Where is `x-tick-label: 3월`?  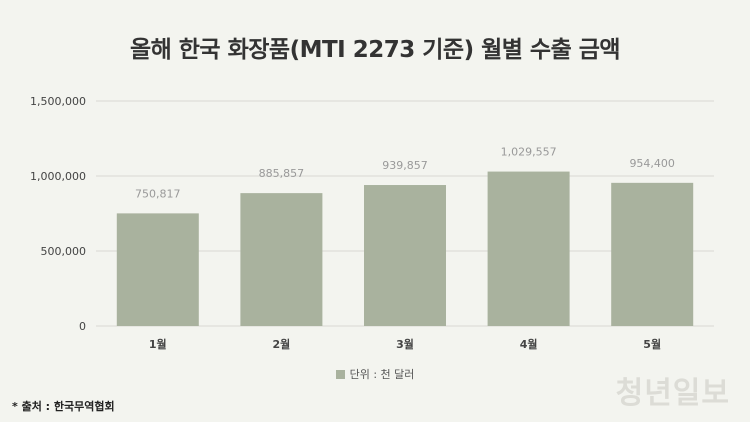
x-tick-label: 3월 is located at coordinates (405, 344).